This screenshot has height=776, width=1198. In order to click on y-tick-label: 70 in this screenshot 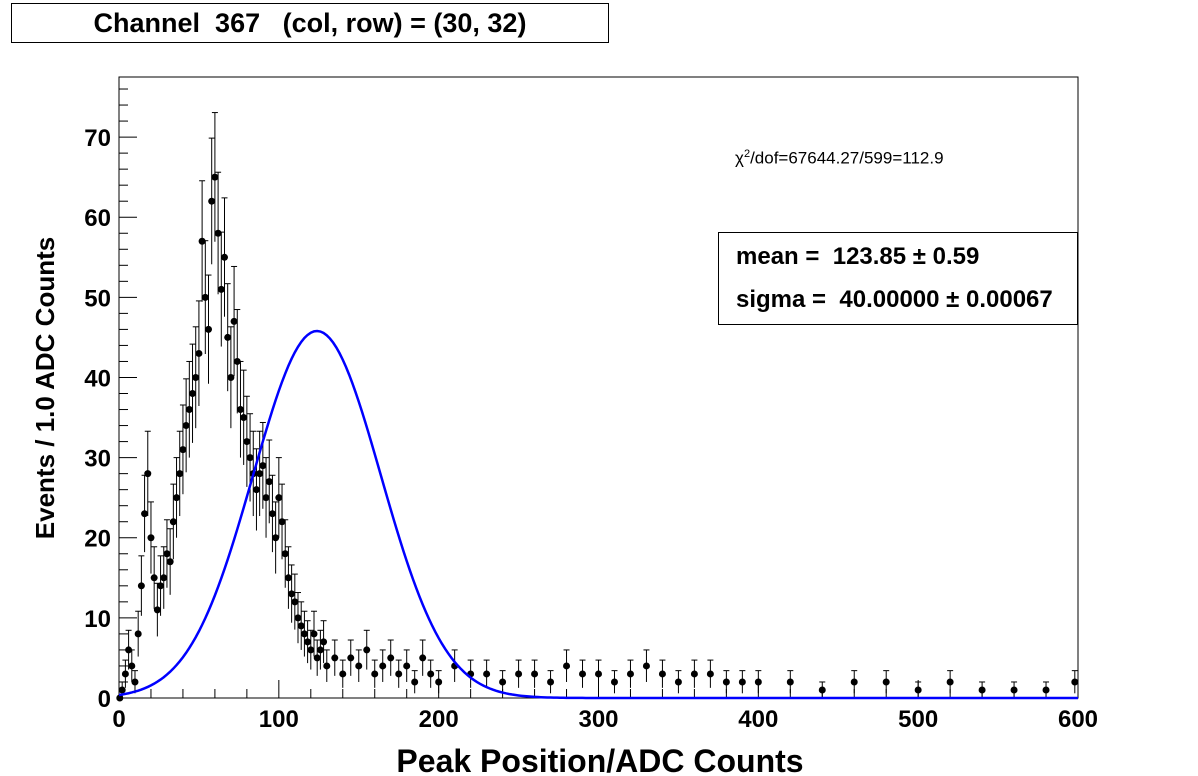, I will do `click(97, 138)`.